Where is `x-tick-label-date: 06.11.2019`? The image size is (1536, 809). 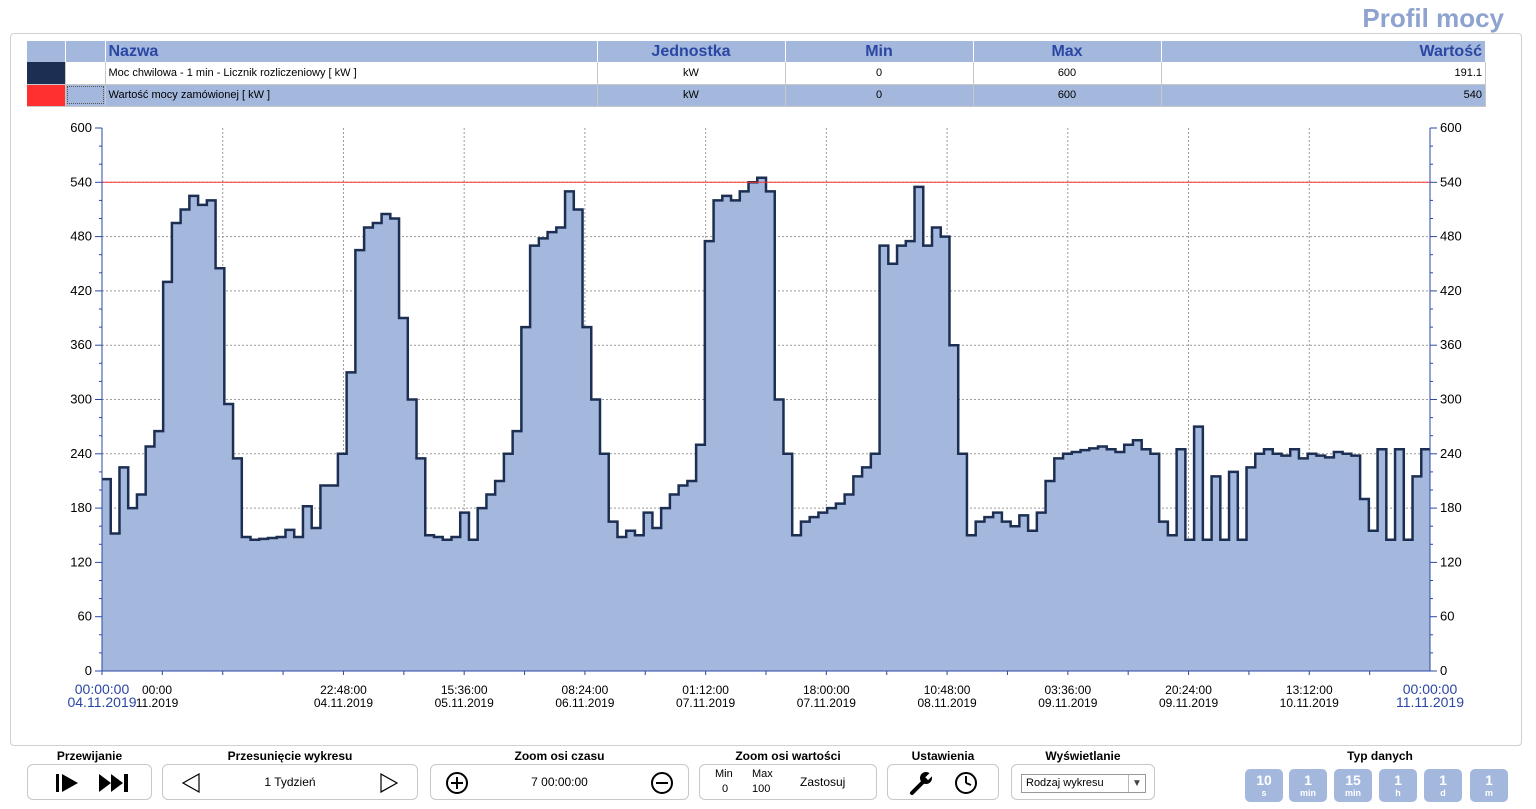
x-tick-label-date: 06.11.2019 is located at coordinates (584, 703).